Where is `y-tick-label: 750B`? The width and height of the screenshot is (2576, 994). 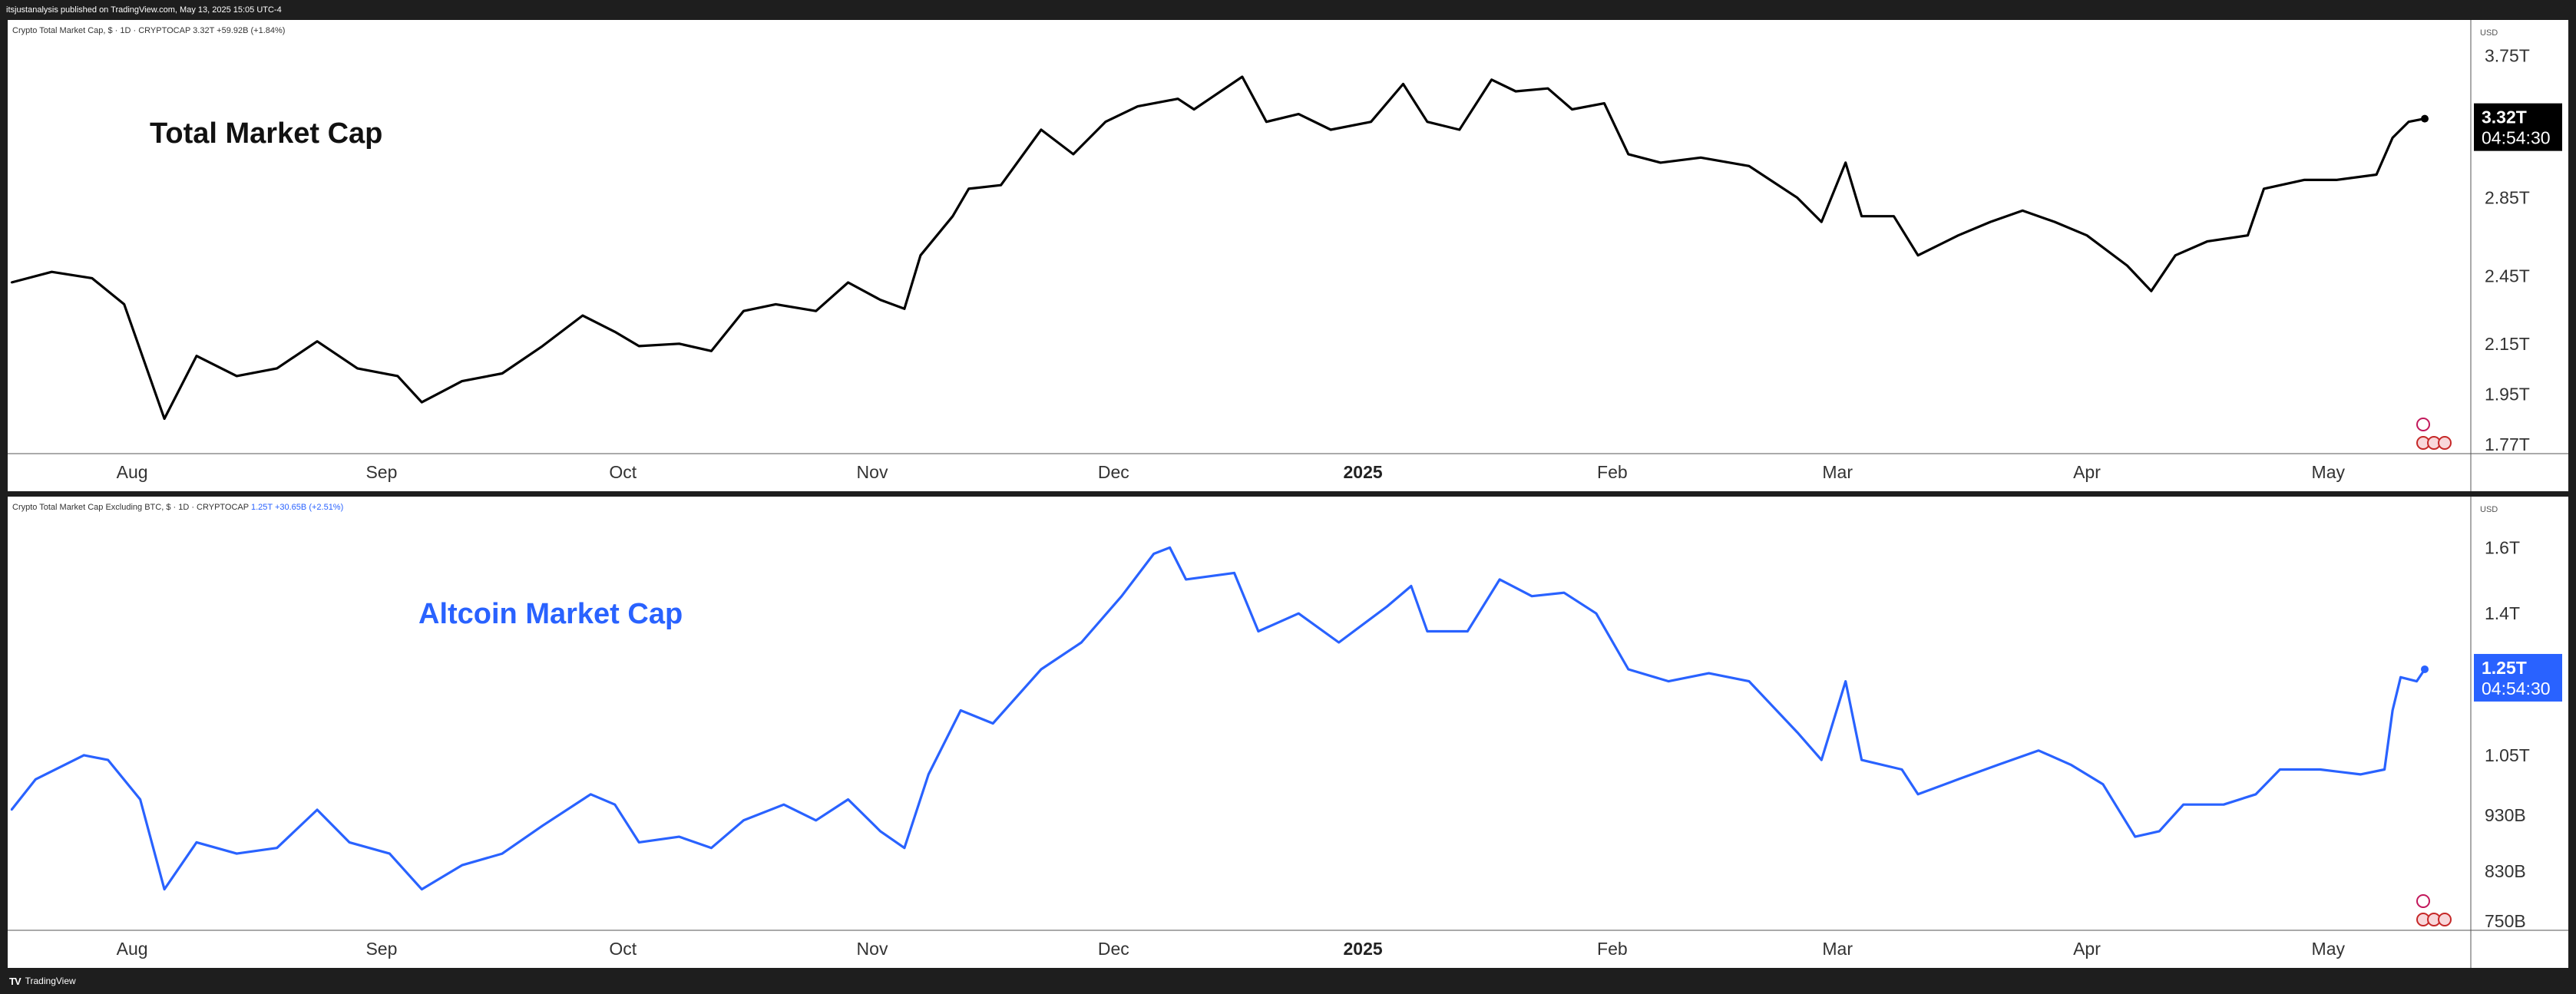
y-tick-label: 750B is located at coordinates (2505, 921).